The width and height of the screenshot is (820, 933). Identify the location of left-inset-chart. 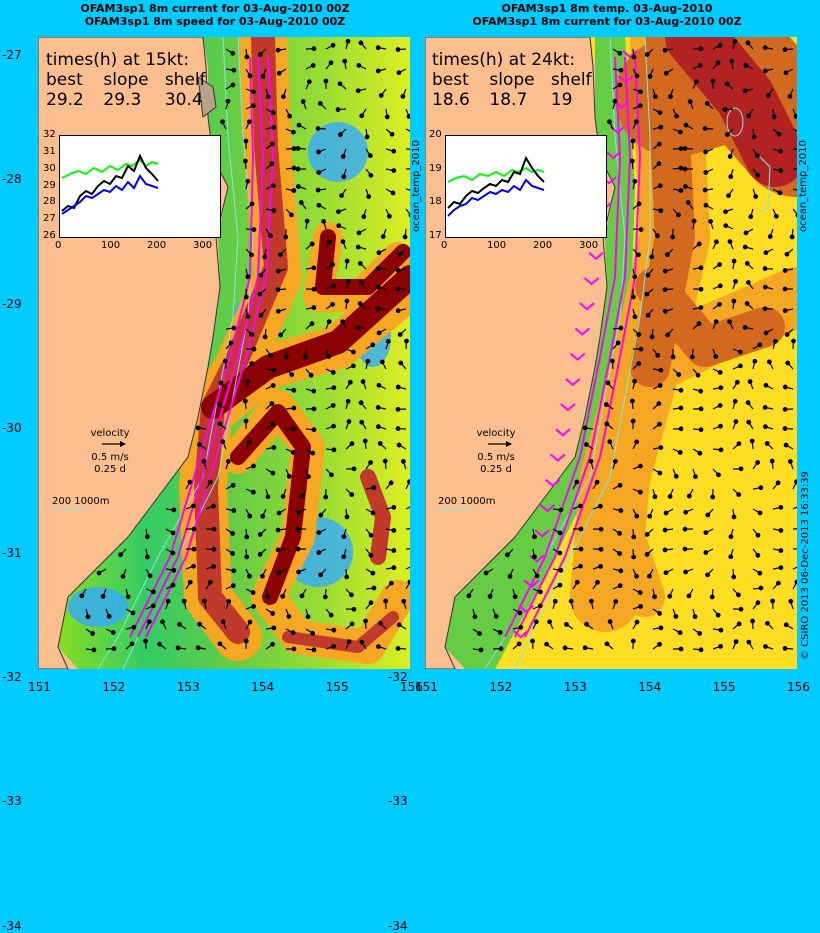
(140, 186).